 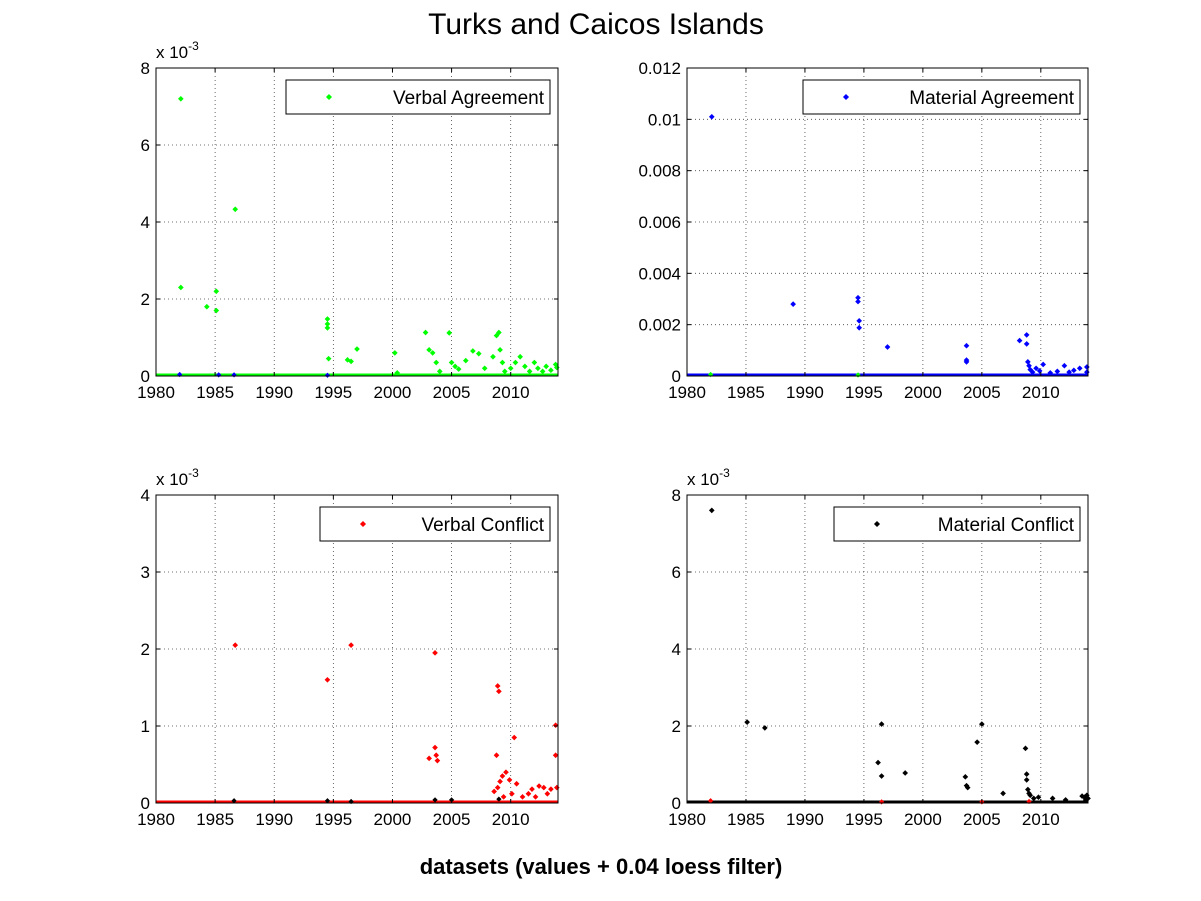 What do you see at coordinates (435, 524) in the screenshot?
I see `legend: Verbal Conflict` at bounding box center [435, 524].